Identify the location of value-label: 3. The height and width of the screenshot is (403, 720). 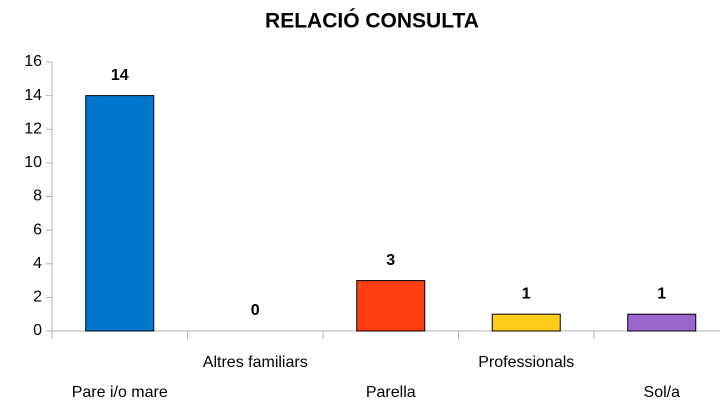
(390, 260).